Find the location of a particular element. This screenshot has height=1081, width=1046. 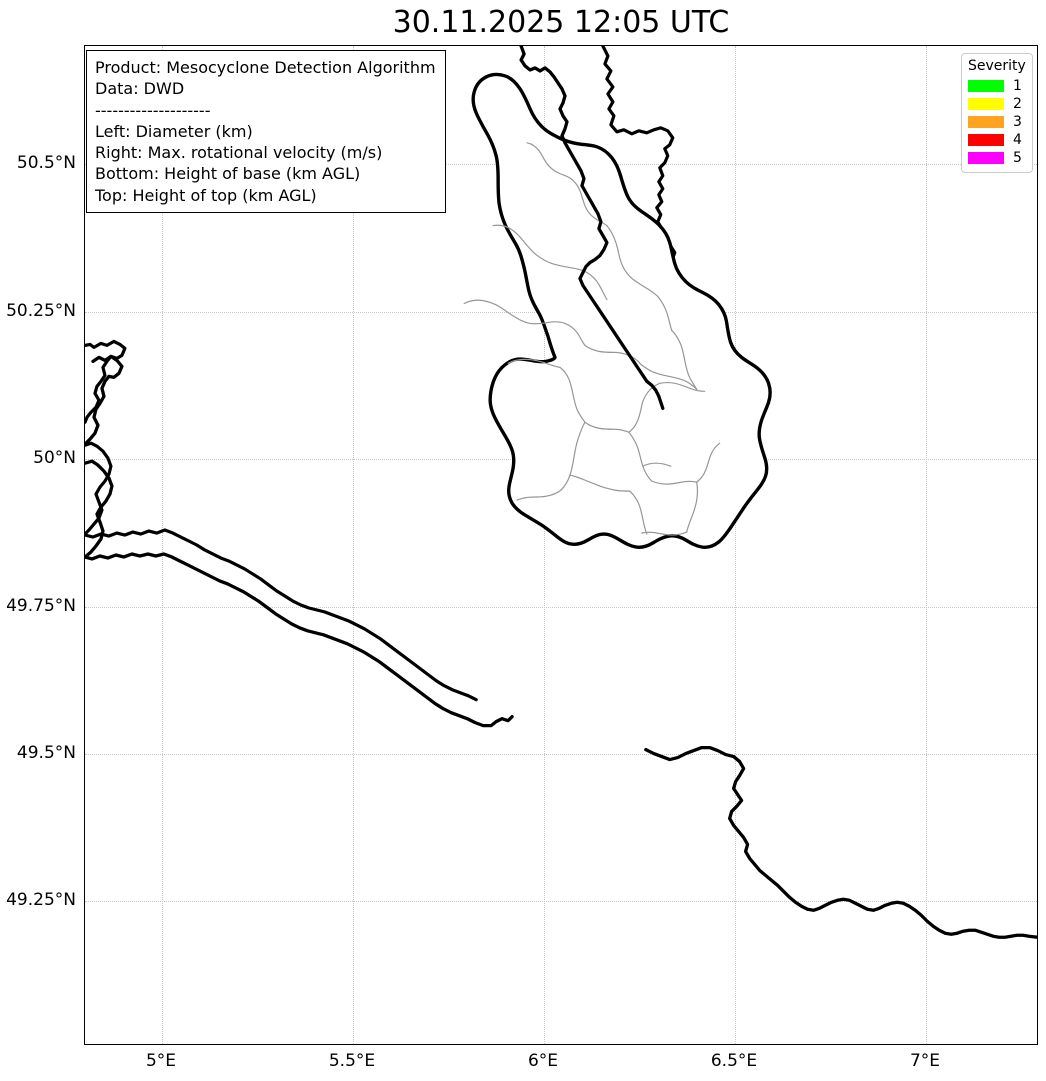

luxembourg-cantons is located at coordinates (592, 339).